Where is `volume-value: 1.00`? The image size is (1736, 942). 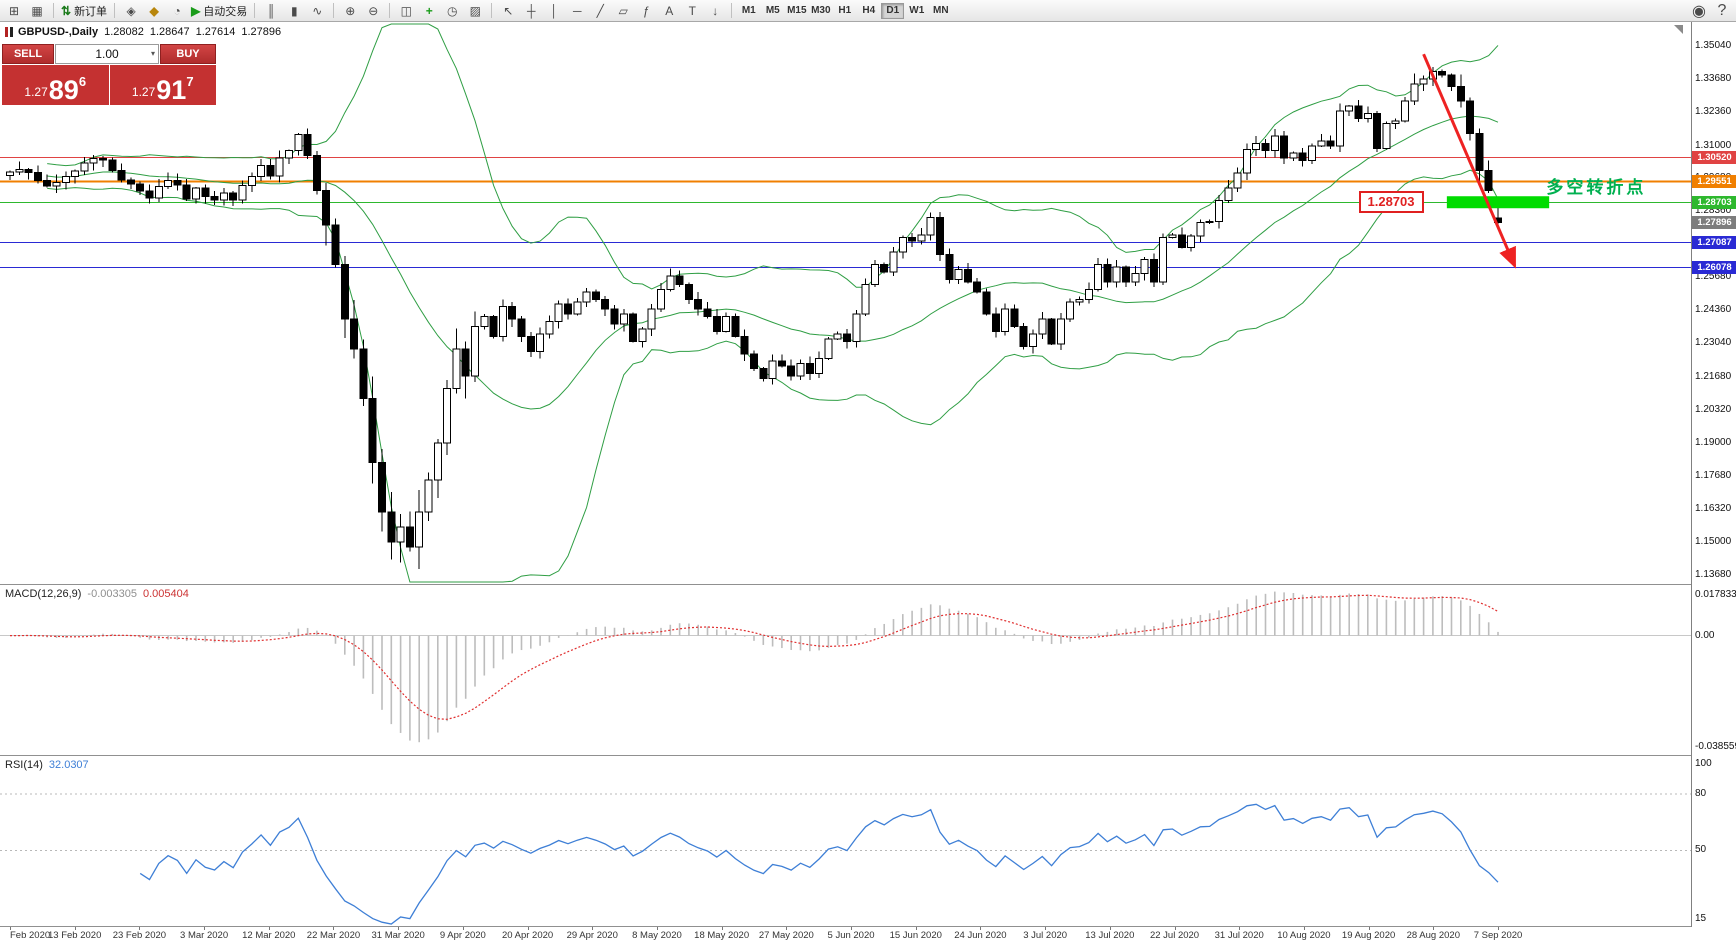
volume-value: 1.00 is located at coordinates (107, 54).